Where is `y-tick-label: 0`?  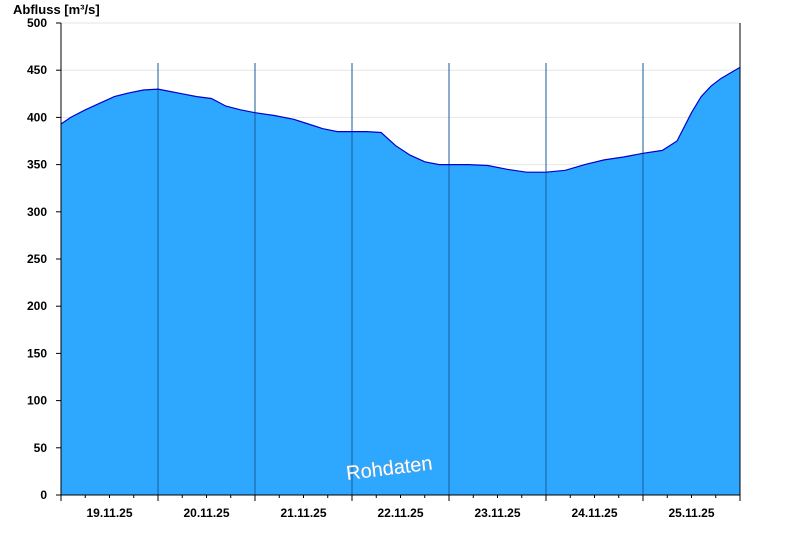
y-tick-label: 0 is located at coordinates (43, 495).